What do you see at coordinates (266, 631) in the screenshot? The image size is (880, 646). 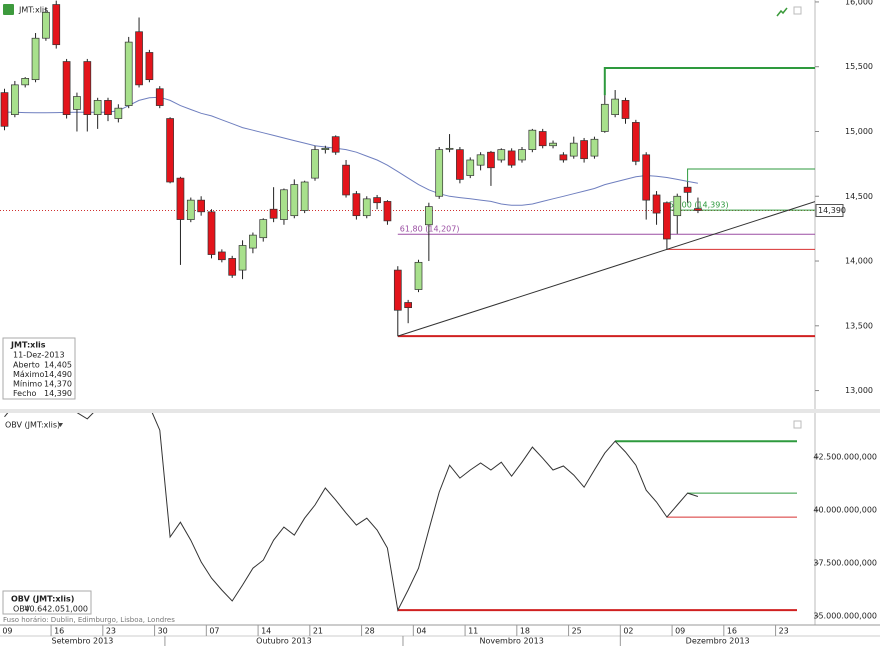 I see `x-tick-label: 14` at bounding box center [266, 631].